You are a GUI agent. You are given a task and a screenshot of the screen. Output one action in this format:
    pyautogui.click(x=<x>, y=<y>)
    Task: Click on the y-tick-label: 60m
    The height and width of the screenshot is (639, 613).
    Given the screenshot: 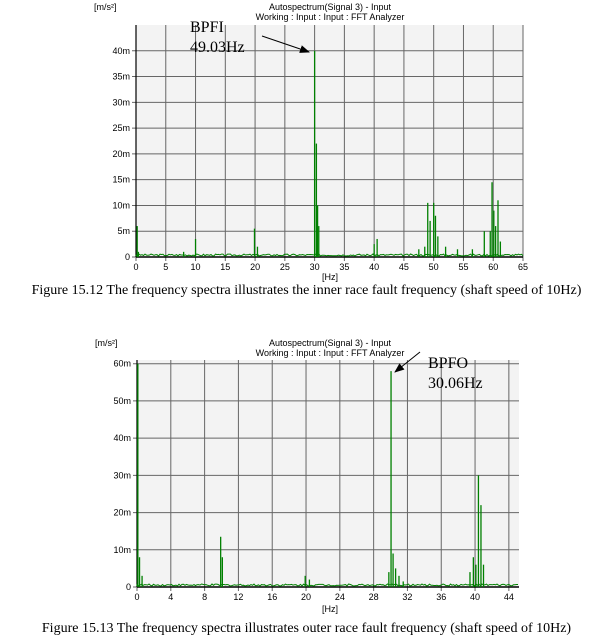 What is the action you would take?
    pyautogui.click(x=122, y=364)
    